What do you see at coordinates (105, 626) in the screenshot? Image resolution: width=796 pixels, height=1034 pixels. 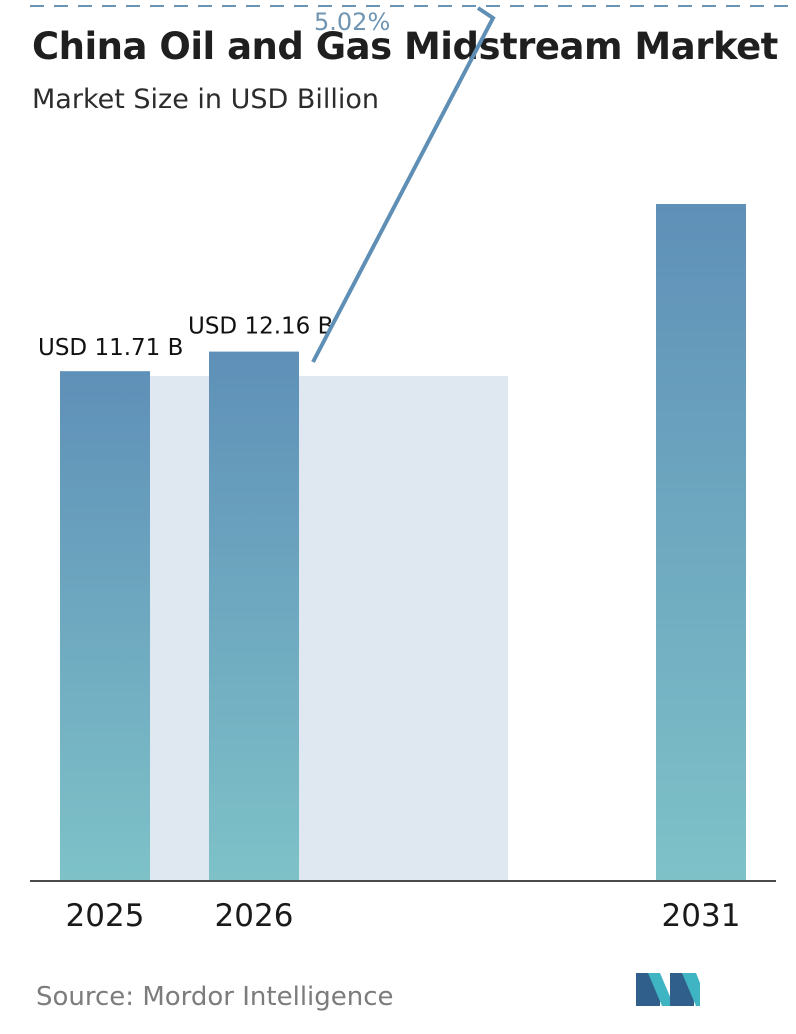 I see `bar-2025` at bounding box center [105, 626].